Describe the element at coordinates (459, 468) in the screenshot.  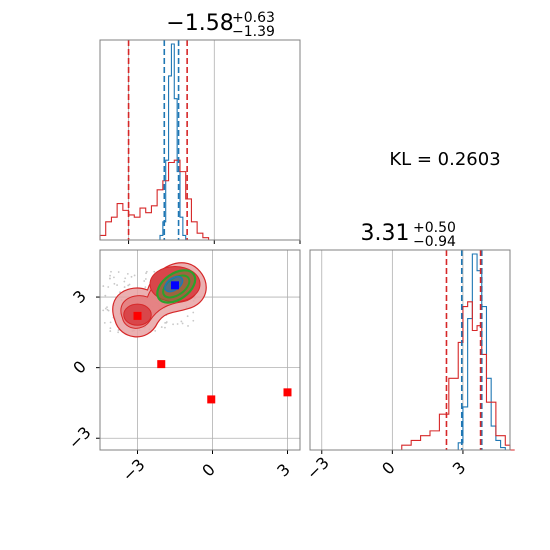
I see `hist2-xtick-label-2: 3` at that location.